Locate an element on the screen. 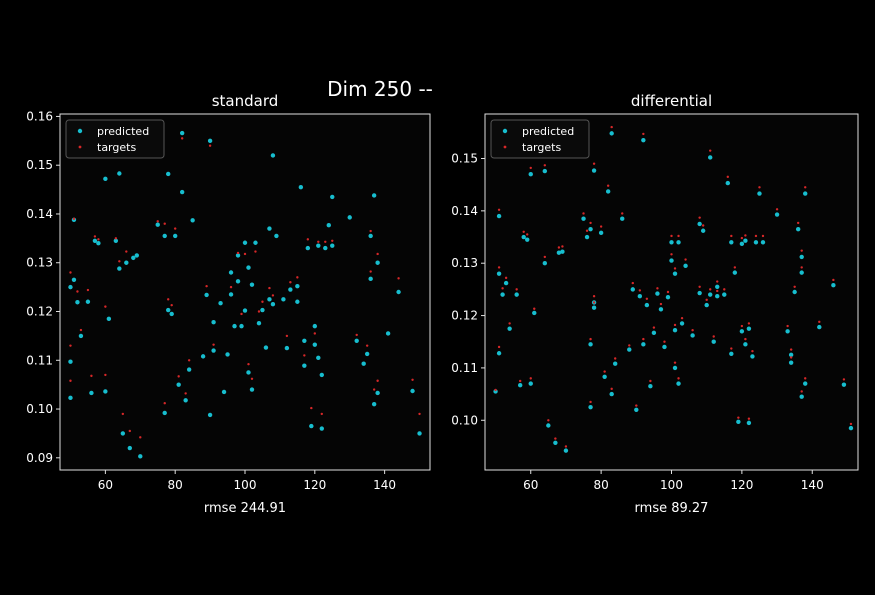 The image size is (875, 595). legend-label-targets: targets is located at coordinates (541, 147).